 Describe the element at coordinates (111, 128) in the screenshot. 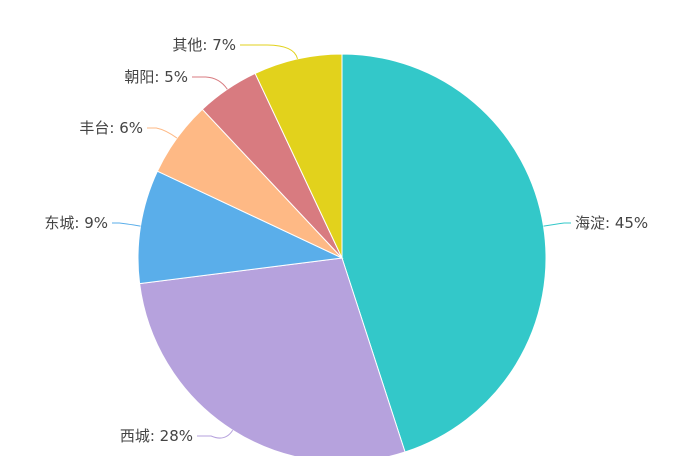

I see `slice-label-3: 丰台: 6%` at that location.